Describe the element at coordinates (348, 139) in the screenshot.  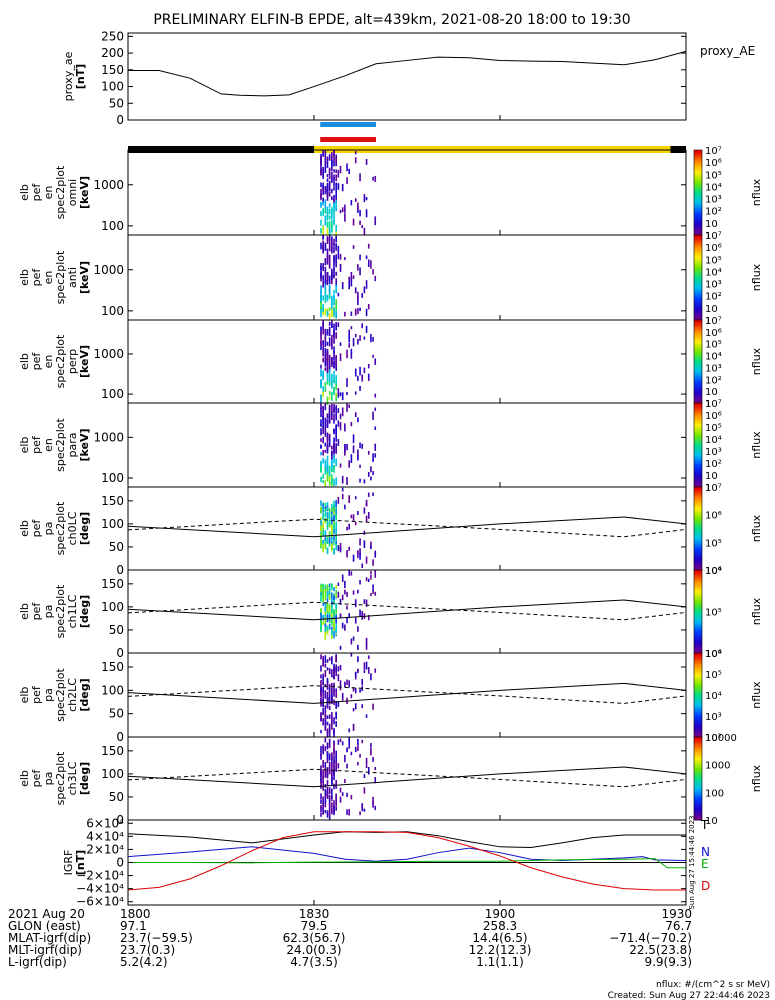
I see `marker-red` at that location.